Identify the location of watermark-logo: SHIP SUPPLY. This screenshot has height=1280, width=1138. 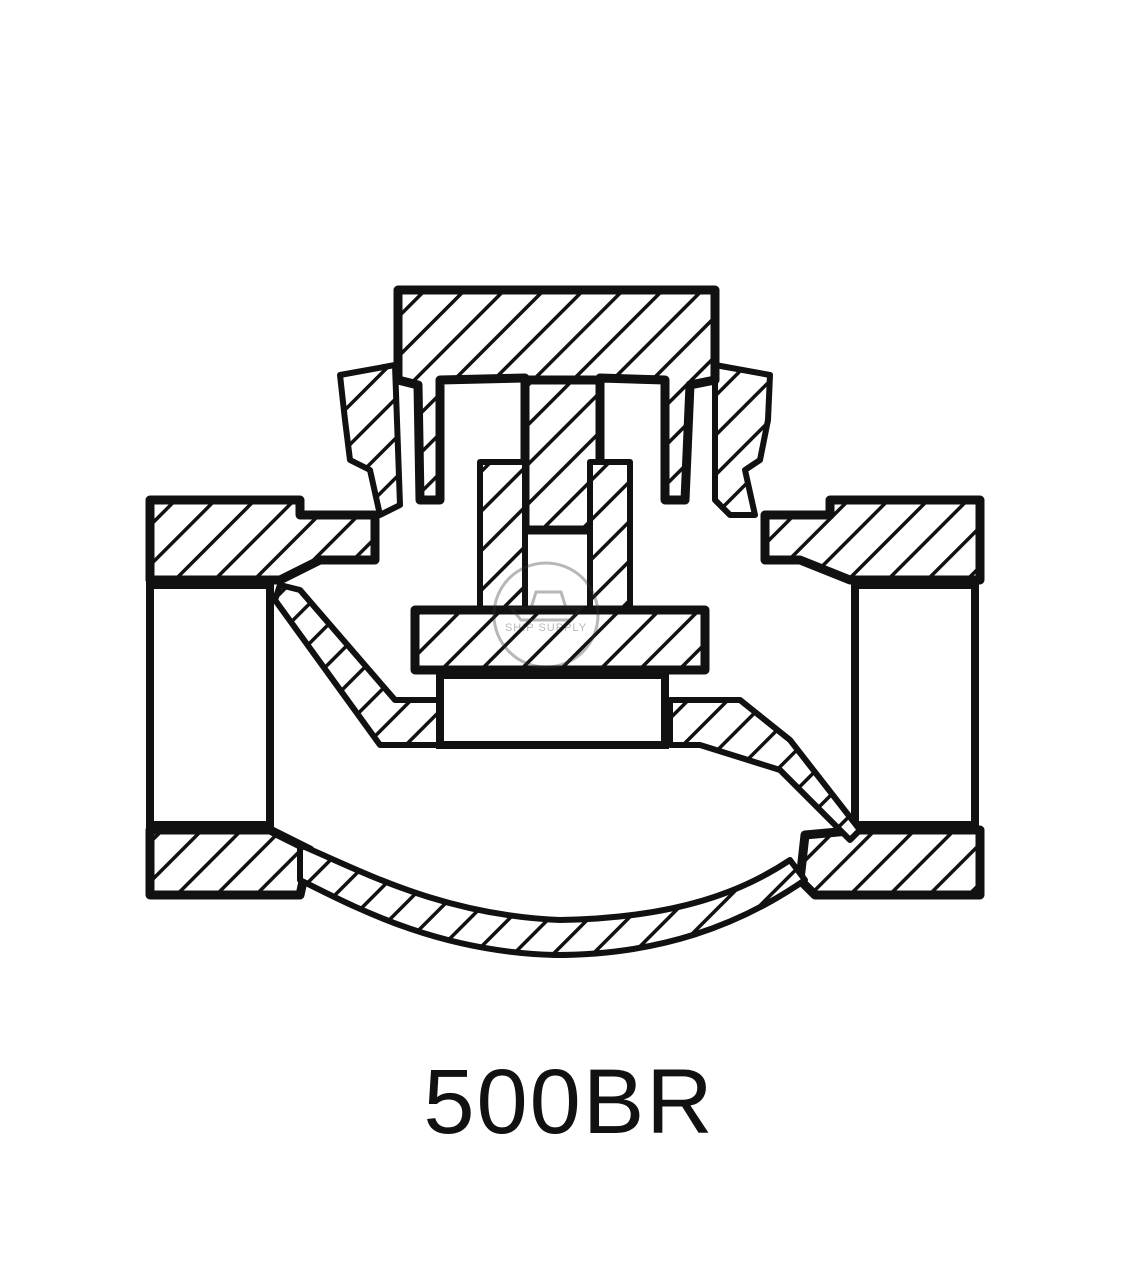
(546, 615).